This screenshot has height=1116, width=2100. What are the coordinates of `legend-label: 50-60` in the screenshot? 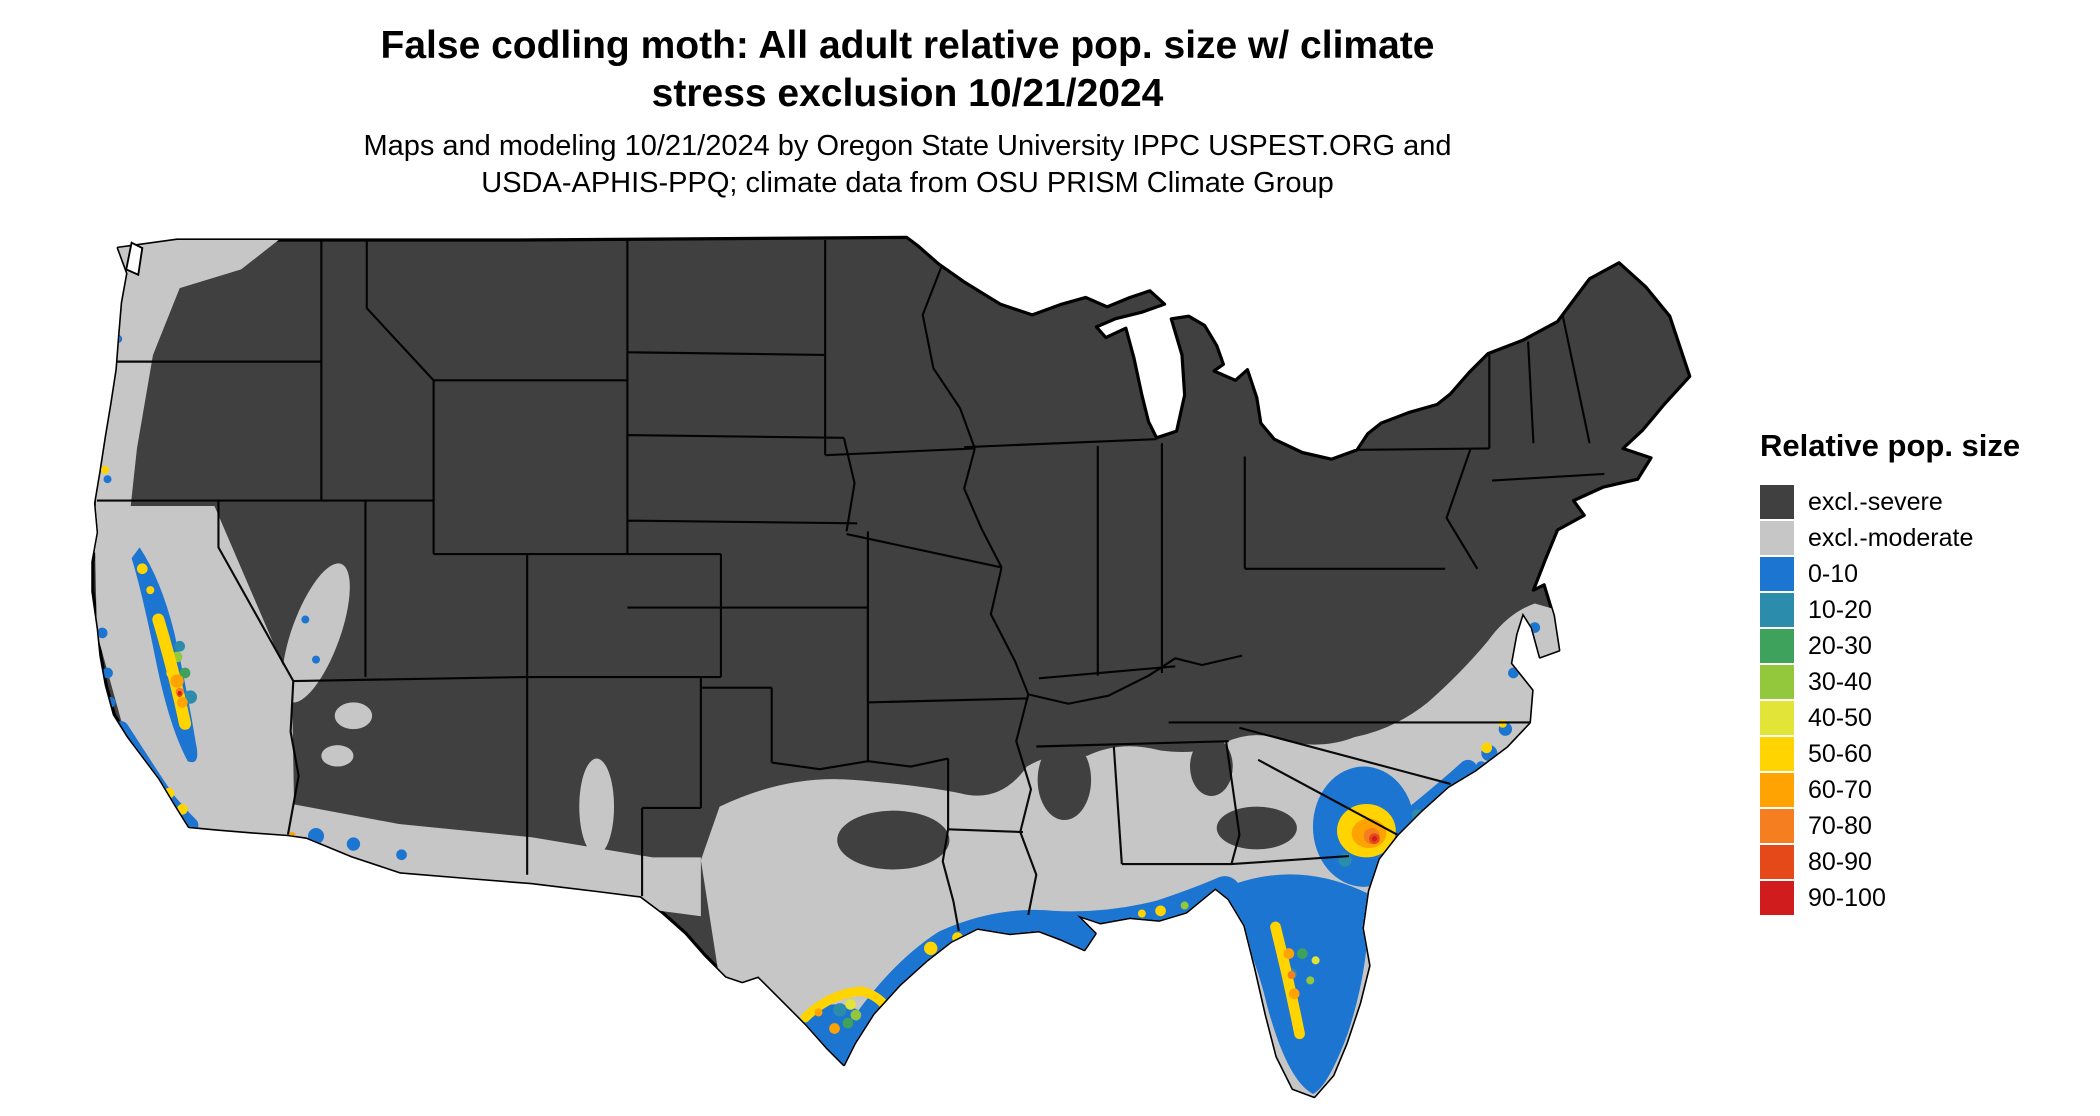 It's located at (1840, 754).